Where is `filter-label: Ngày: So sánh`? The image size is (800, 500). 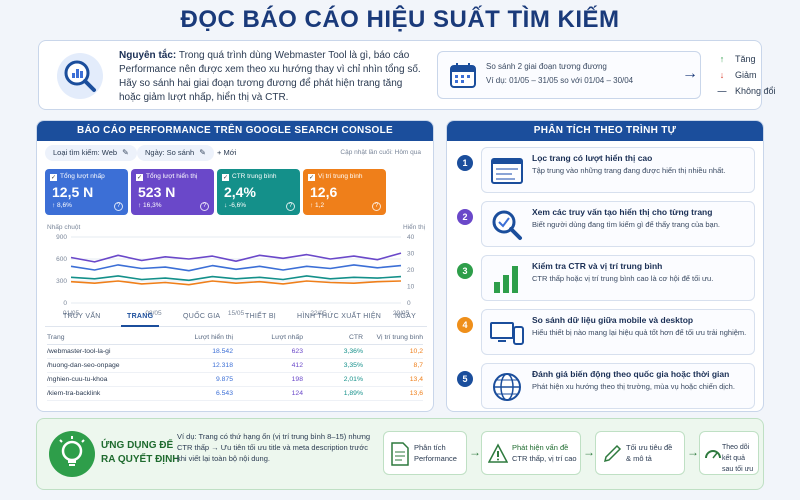
filter-label: Ngày: So sánh is located at coordinates (170, 152).